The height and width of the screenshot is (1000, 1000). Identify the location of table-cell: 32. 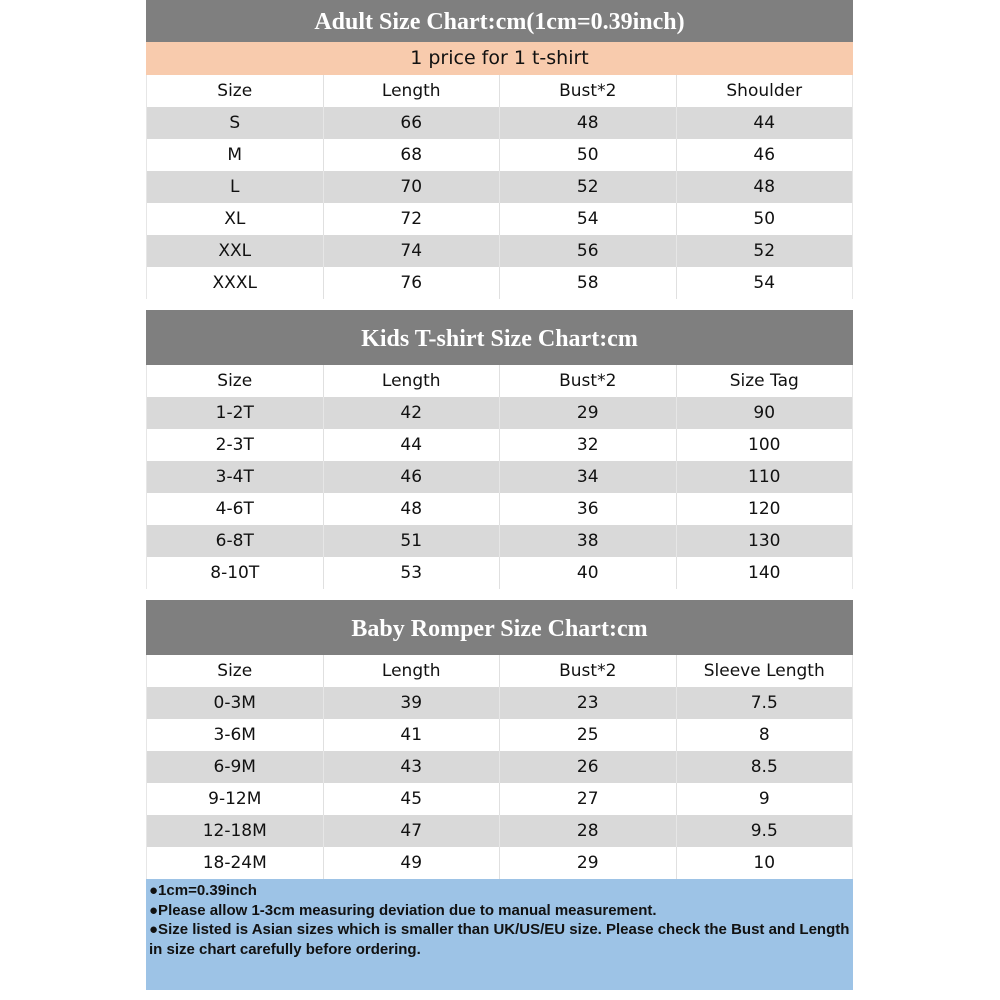
(588, 445).